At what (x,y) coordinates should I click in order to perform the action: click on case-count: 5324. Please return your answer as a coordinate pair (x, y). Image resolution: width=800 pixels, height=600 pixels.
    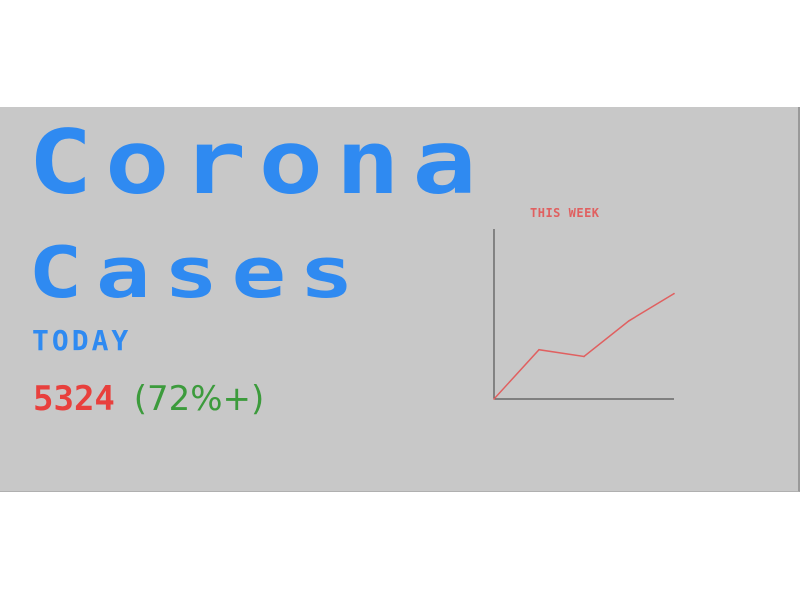
    Looking at the image, I should click on (74, 399).